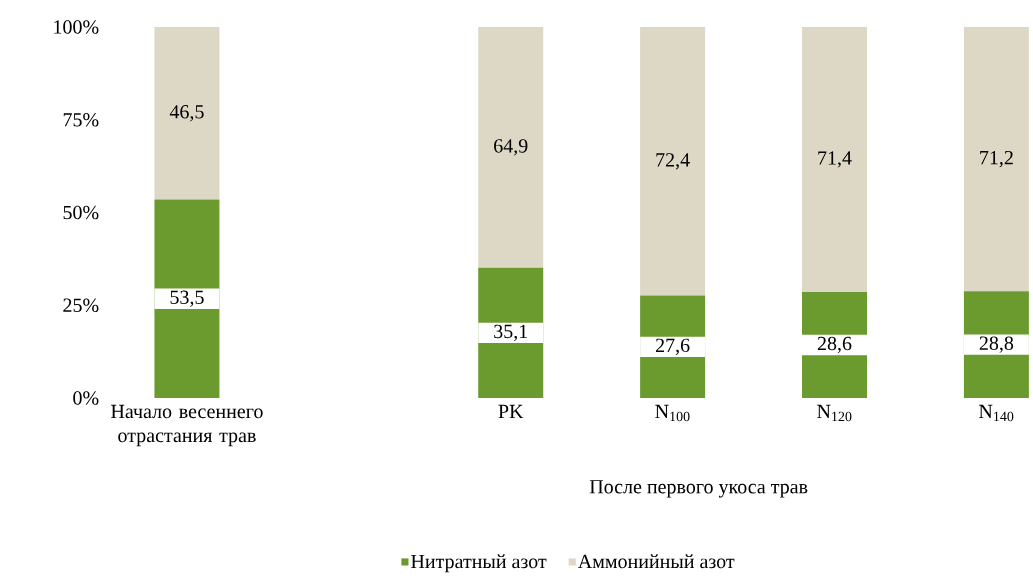 This screenshot has width=1033, height=576. What do you see at coordinates (698, 489) in the screenshot?
I see `text: После первого укоса трав` at bounding box center [698, 489].